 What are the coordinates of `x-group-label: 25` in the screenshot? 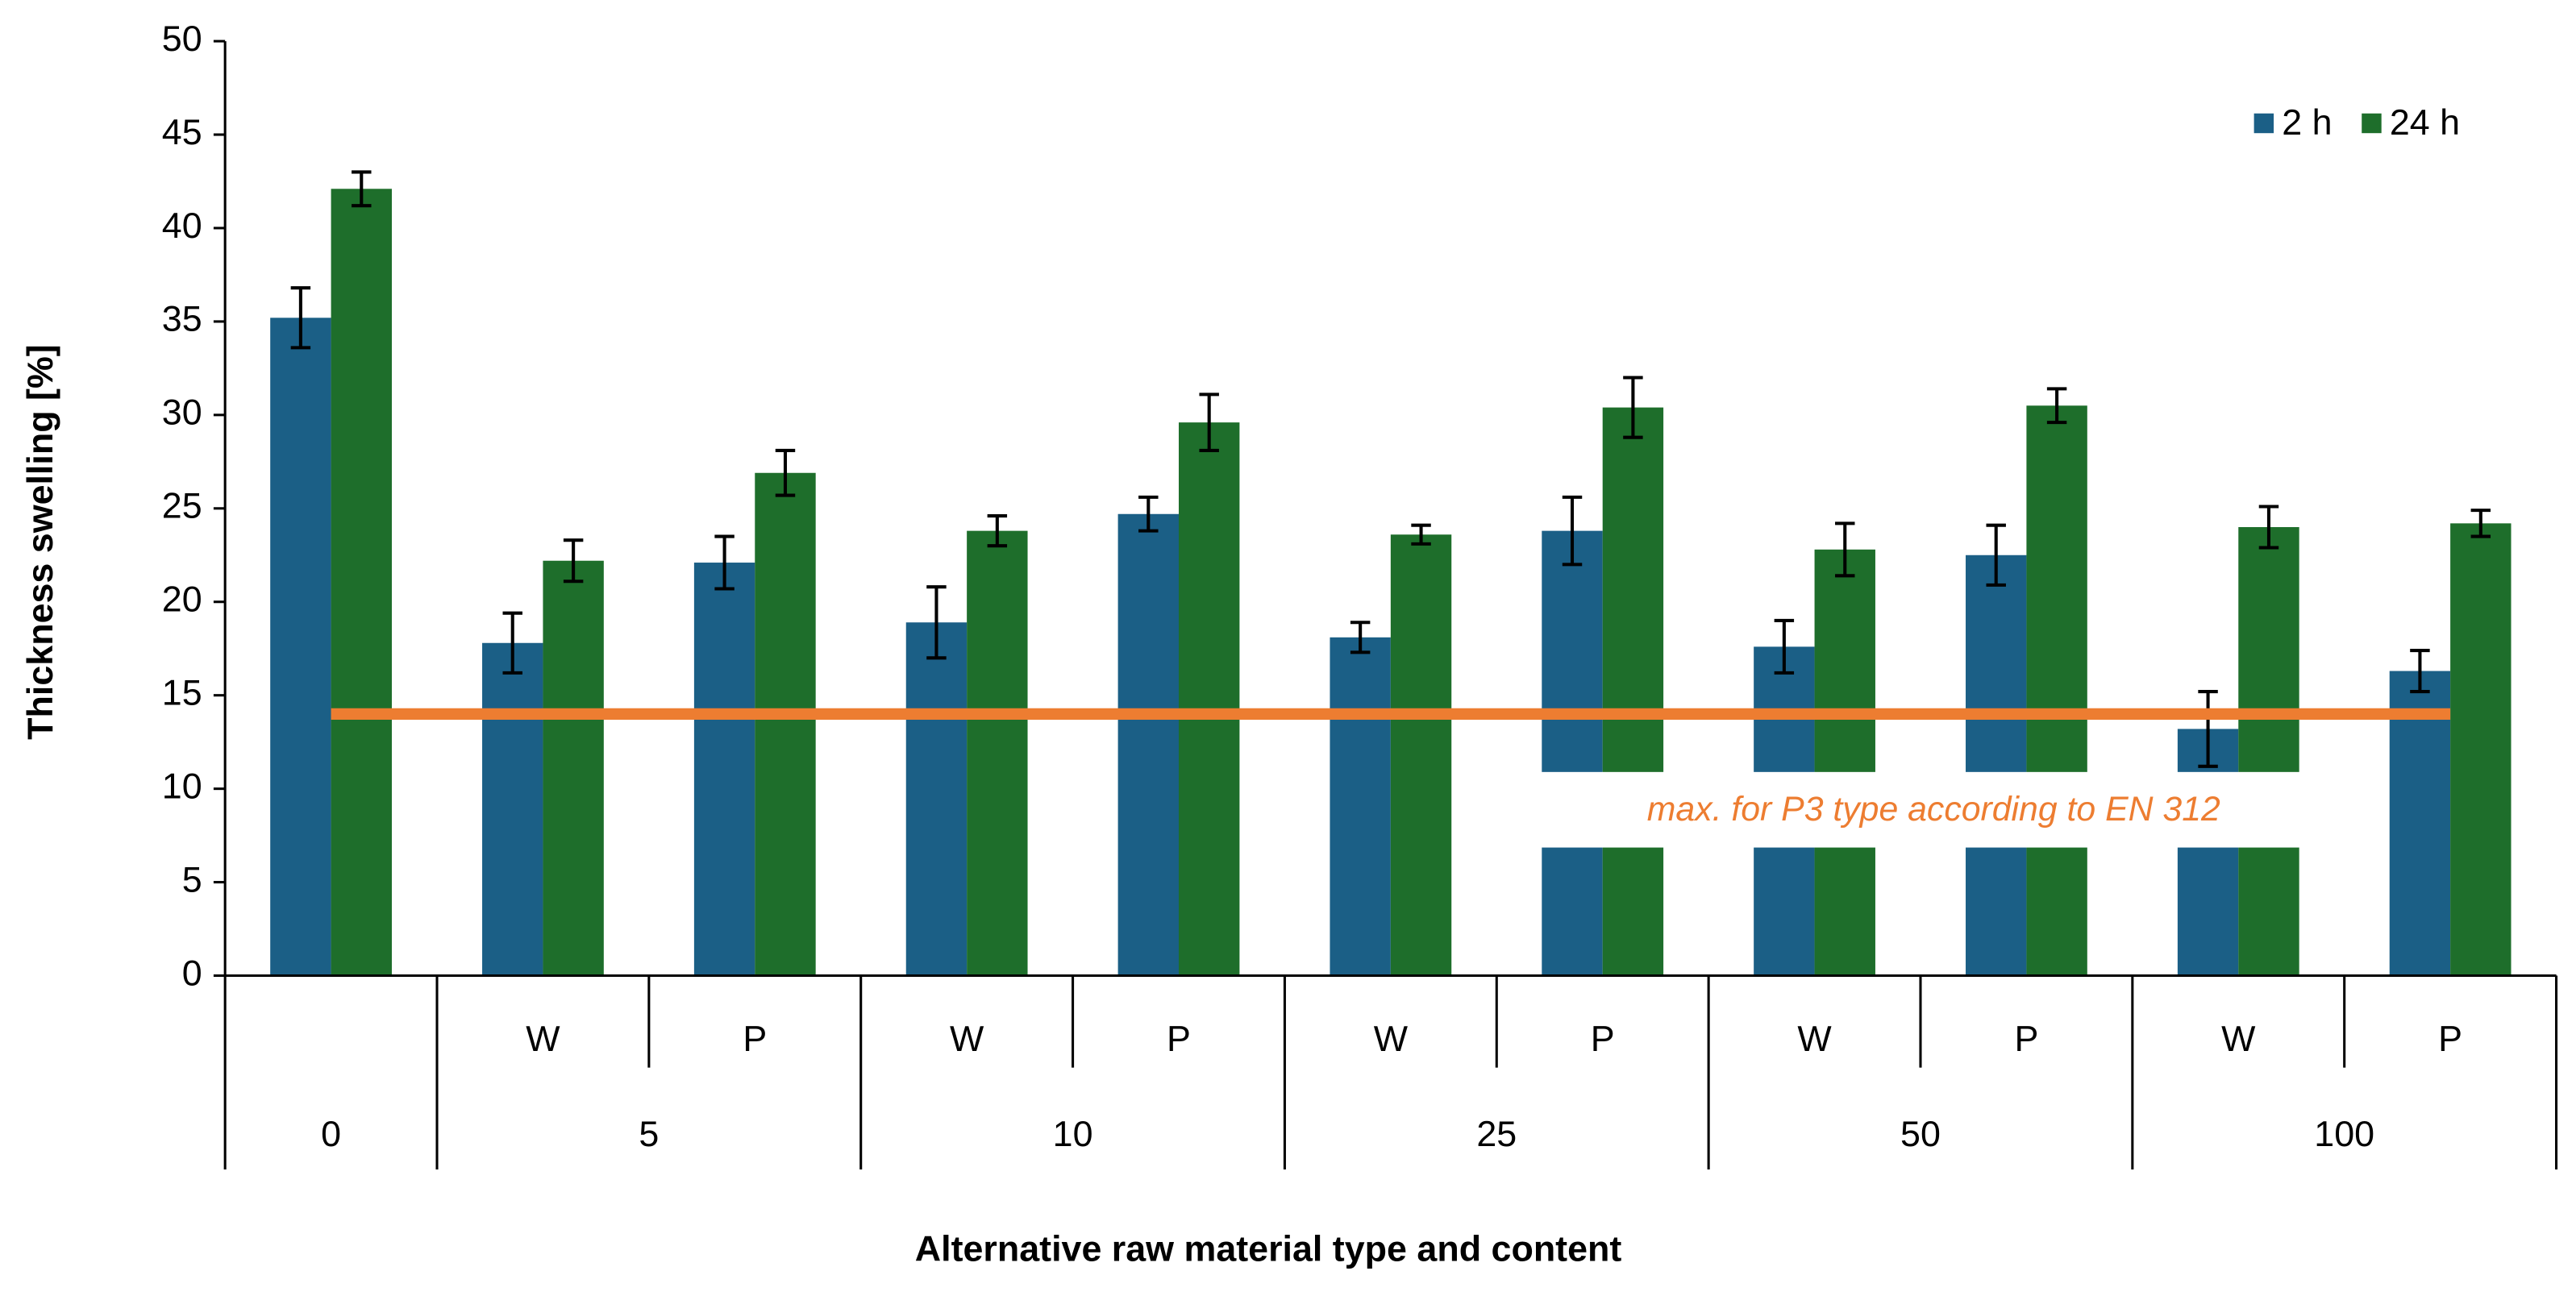 It's located at (1496, 1134).